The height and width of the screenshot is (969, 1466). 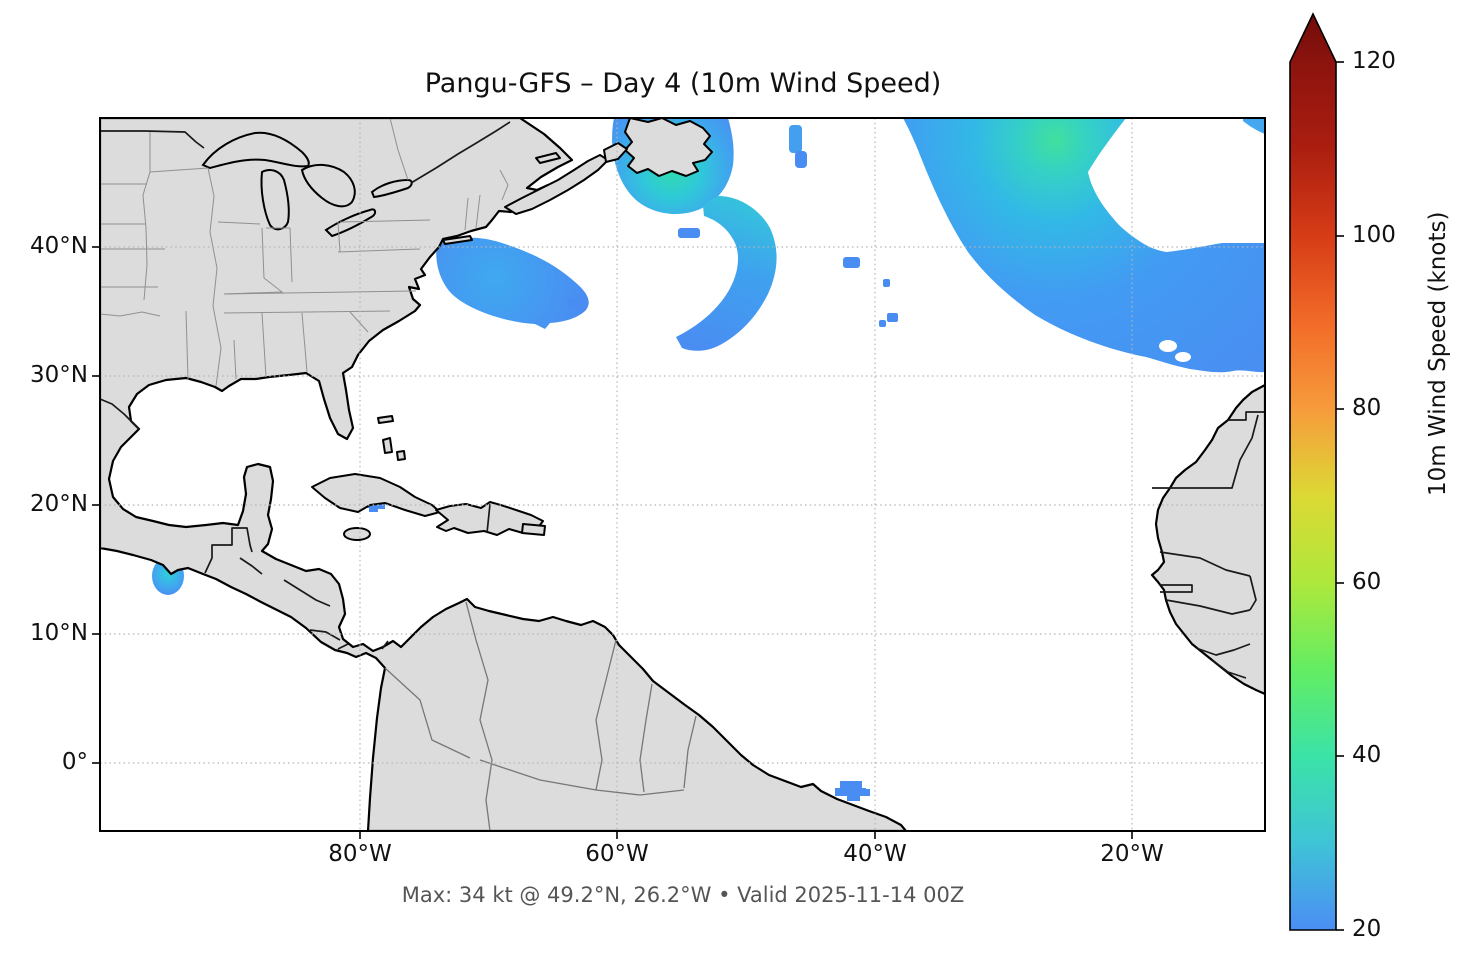 What do you see at coordinates (1254, 126) in the screenshot?
I see `ne-corner-wind-nub` at bounding box center [1254, 126].